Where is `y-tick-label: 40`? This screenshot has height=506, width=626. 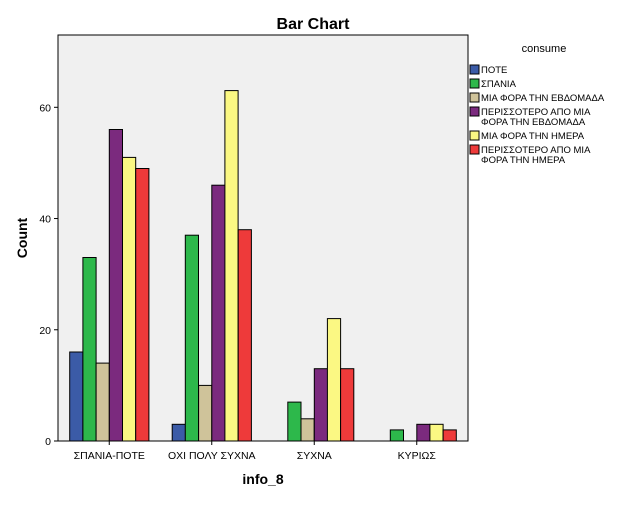 y-tick-label: 40 is located at coordinates (45, 220).